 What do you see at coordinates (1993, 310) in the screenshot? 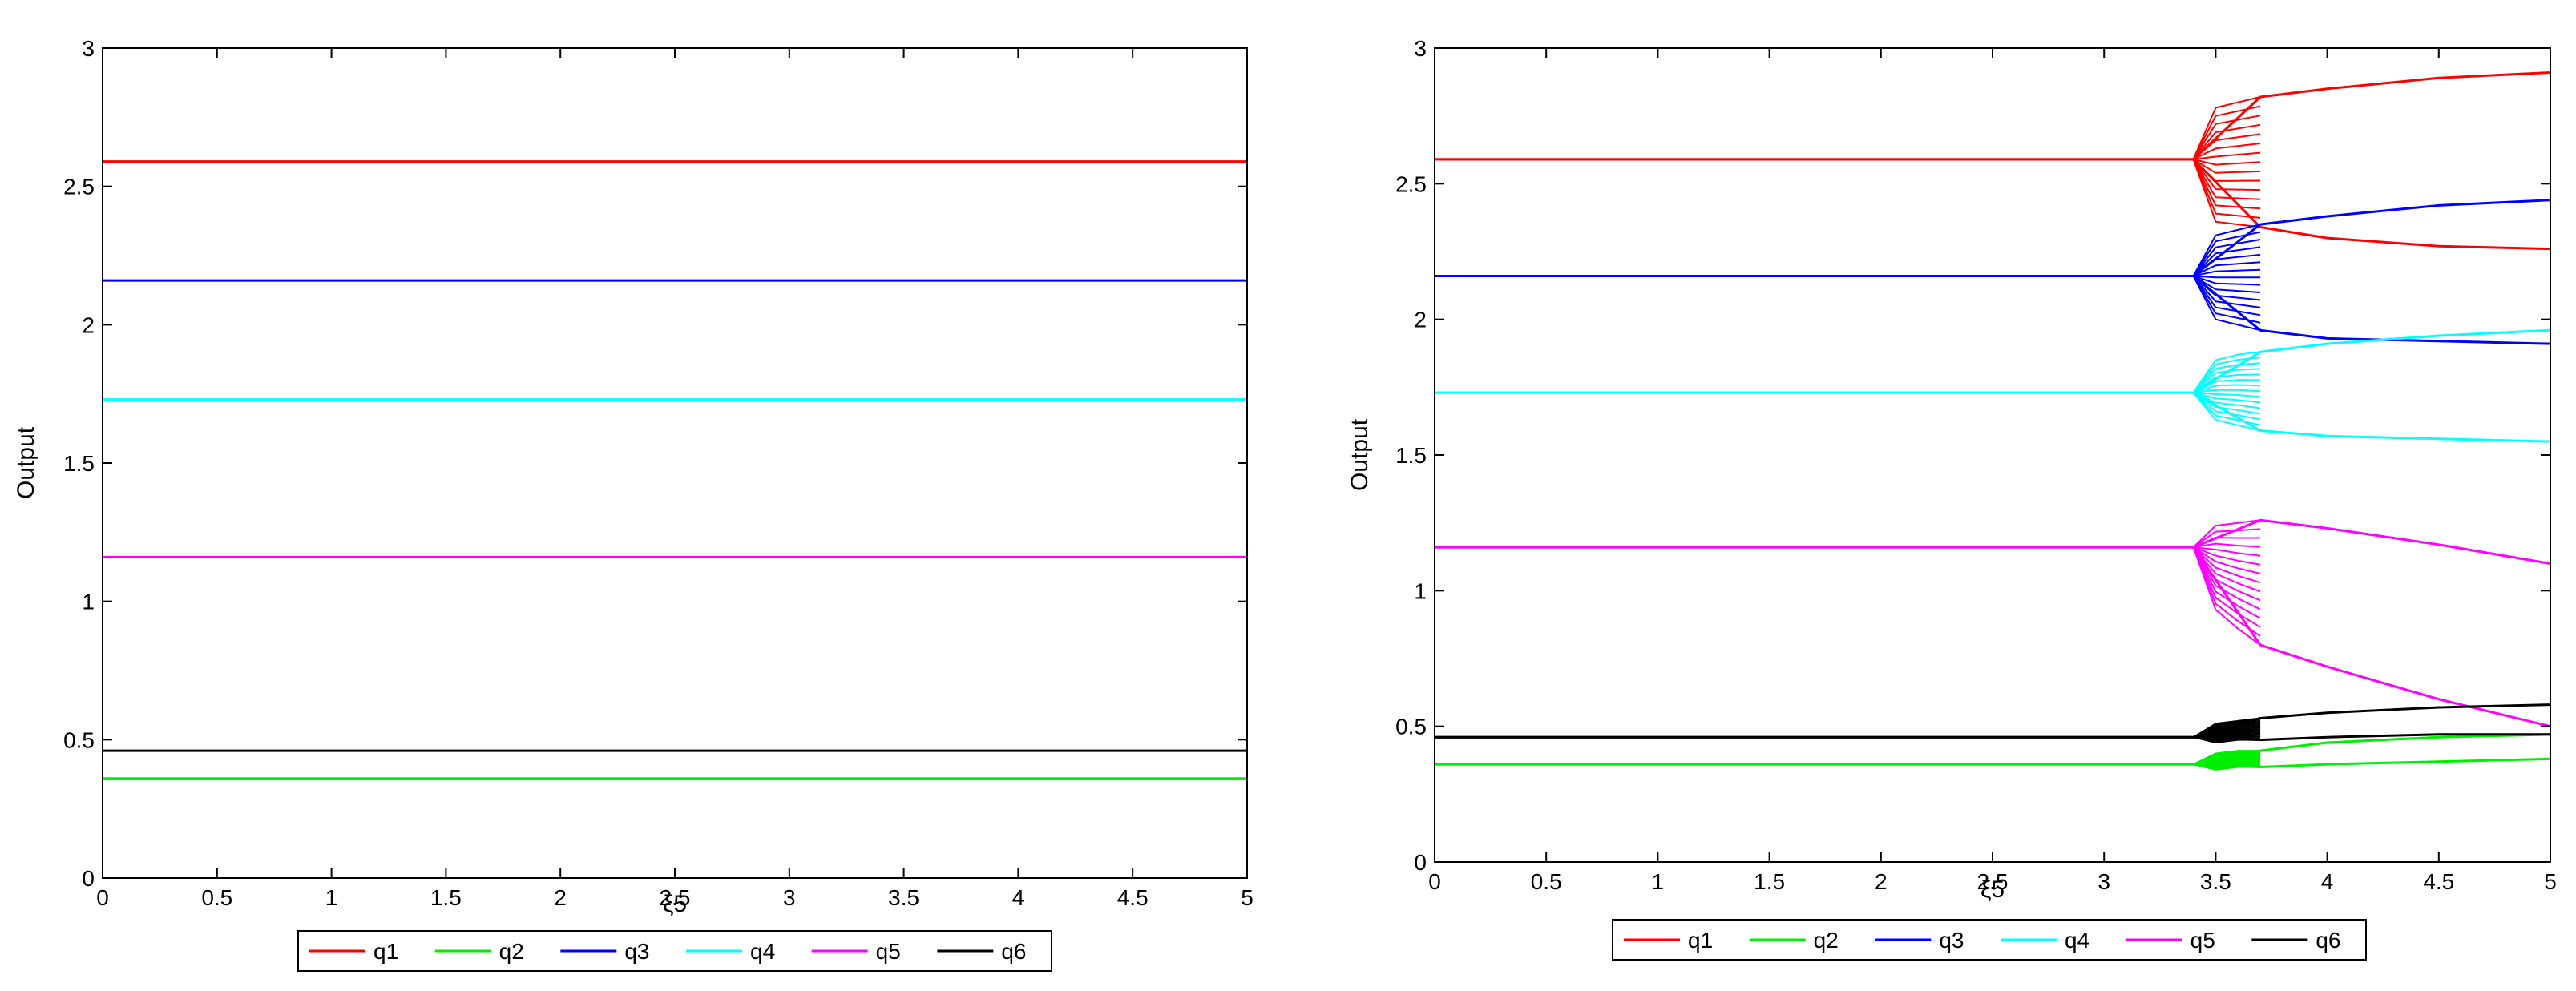
I see `series-q3-line` at bounding box center [1993, 310].